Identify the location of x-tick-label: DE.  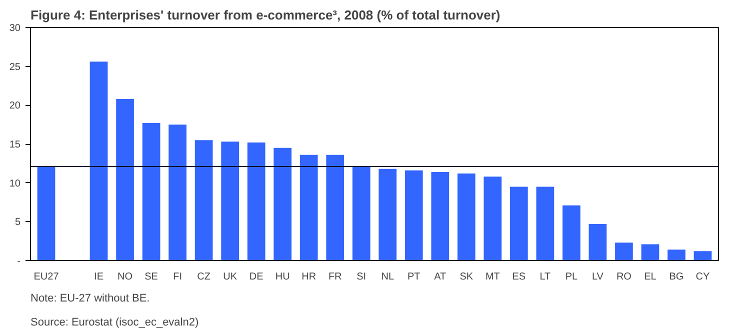
(256, 277).